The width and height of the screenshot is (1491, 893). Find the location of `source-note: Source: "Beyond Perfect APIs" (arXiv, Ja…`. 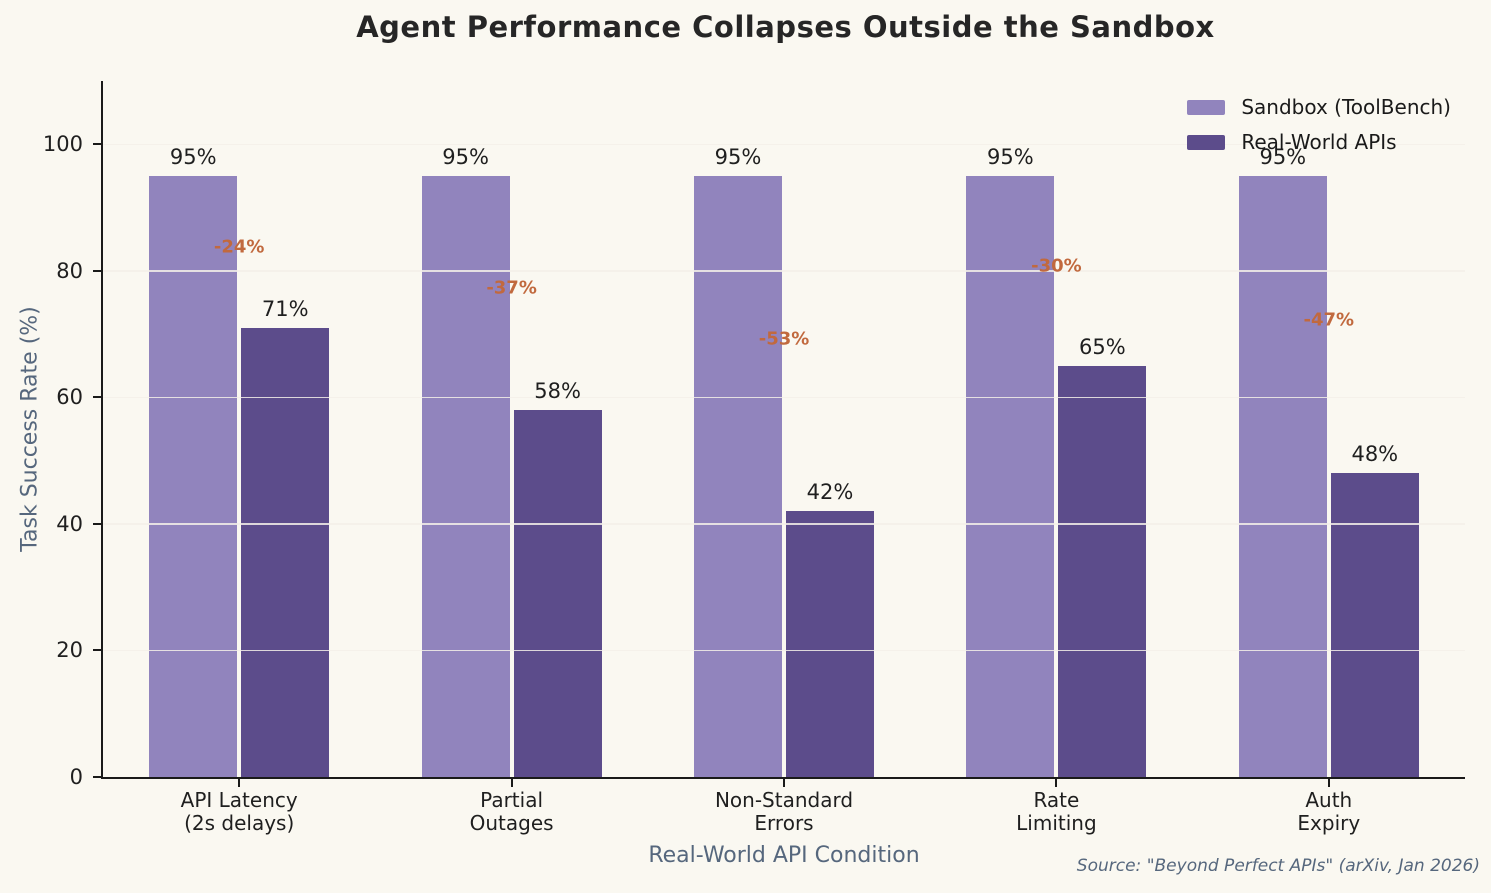

source-note: Source: "Beyond Perfect APIs" (arXiv, Ja… is located at coordinates (1278, 866).